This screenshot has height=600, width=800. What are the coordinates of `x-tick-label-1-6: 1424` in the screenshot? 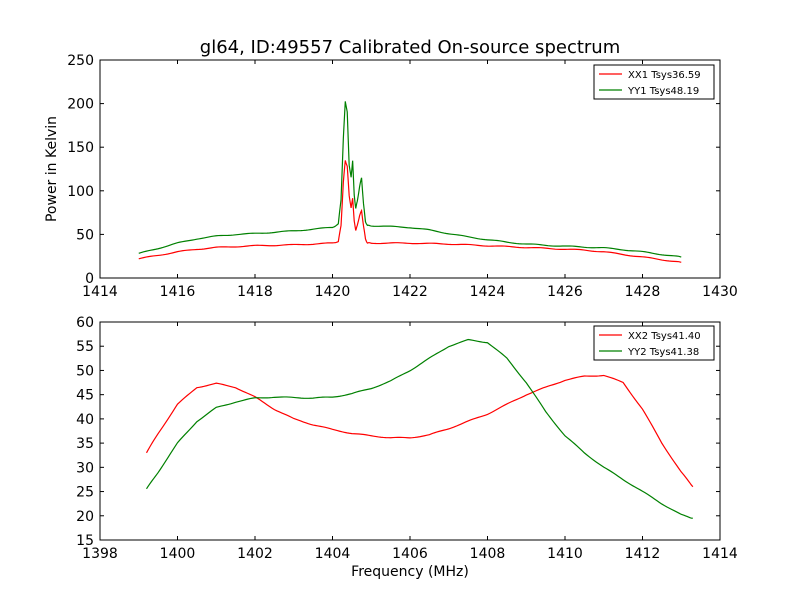 It's located at (488, 292).